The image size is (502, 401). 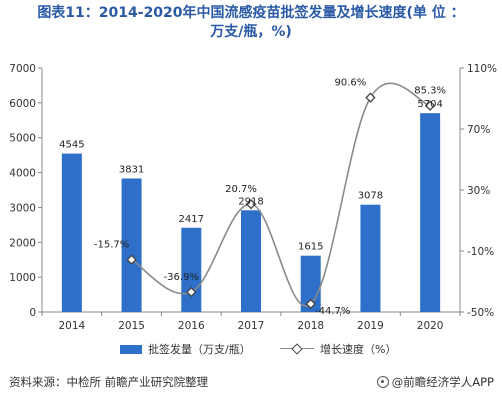 I want to click on bar-value-label: 2417, so click(x=191, y=219).